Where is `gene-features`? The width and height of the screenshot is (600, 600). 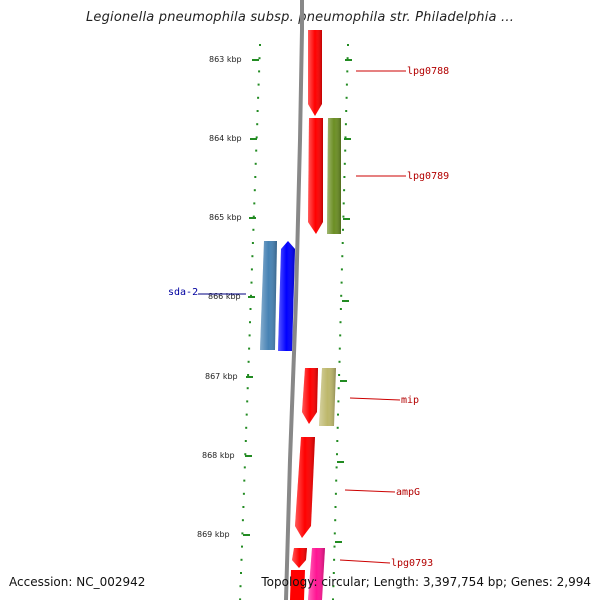
gene-features is located at coordinates (300, 315).